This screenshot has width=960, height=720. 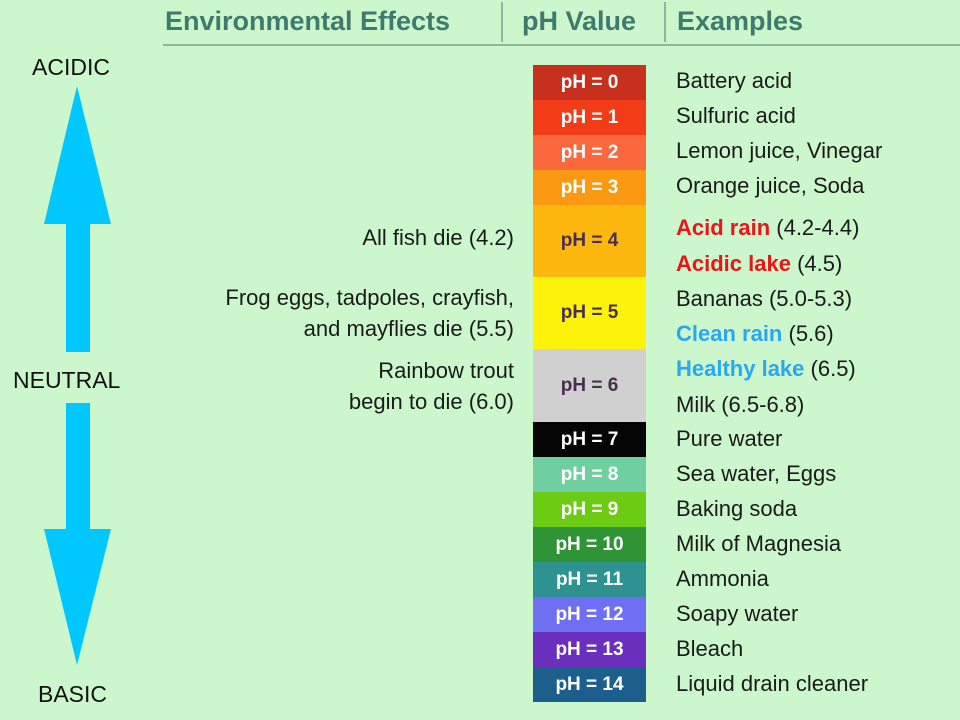 I want to click on ph-cell: pH = 3, so click(x=589, y=187).